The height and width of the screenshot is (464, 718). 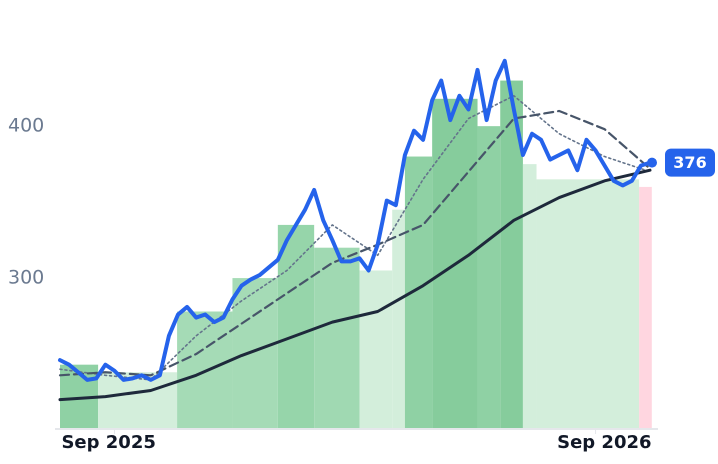 I want to click on x-tick-label: Sep 2025, so click(x=108, y=442).